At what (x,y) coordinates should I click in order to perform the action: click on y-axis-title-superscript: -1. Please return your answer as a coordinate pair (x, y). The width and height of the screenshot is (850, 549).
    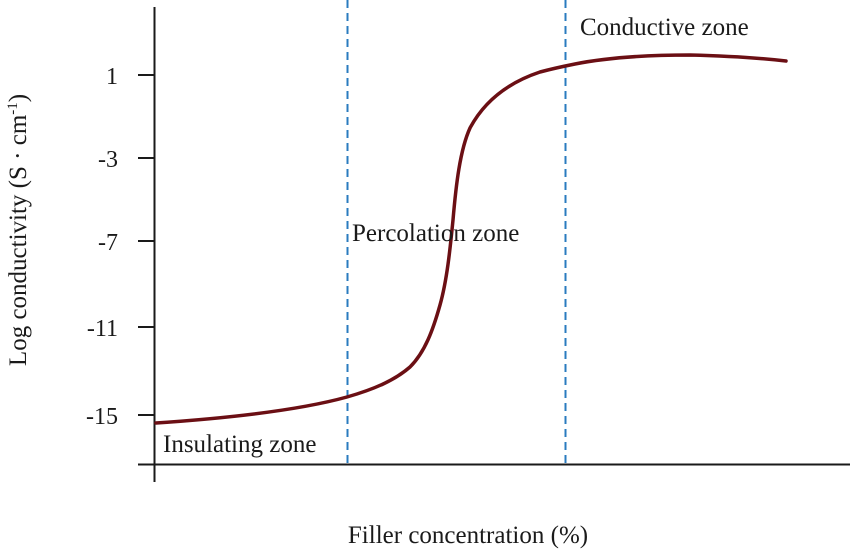
    Looking at the image, I should click on (13, 108).